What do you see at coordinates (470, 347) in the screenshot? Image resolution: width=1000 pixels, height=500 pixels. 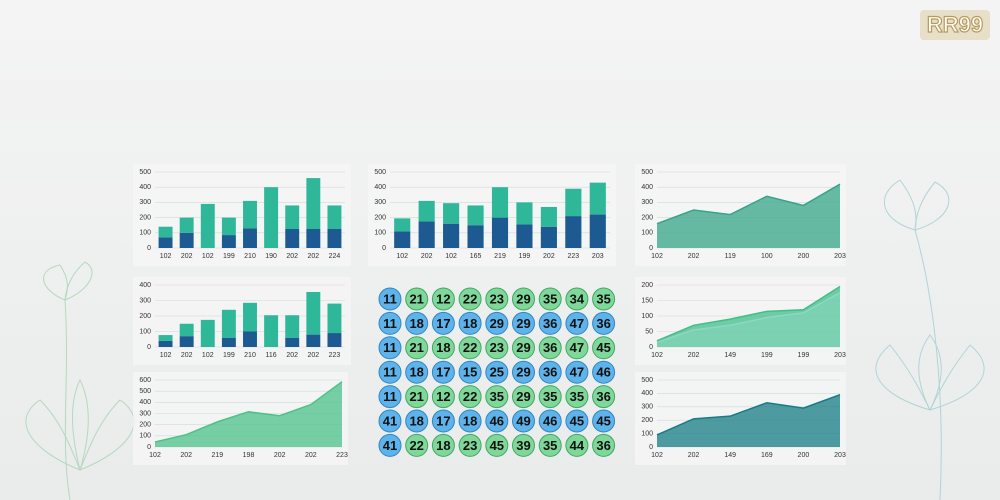 I see `number-label: 22` at bounding box center [470, 347].